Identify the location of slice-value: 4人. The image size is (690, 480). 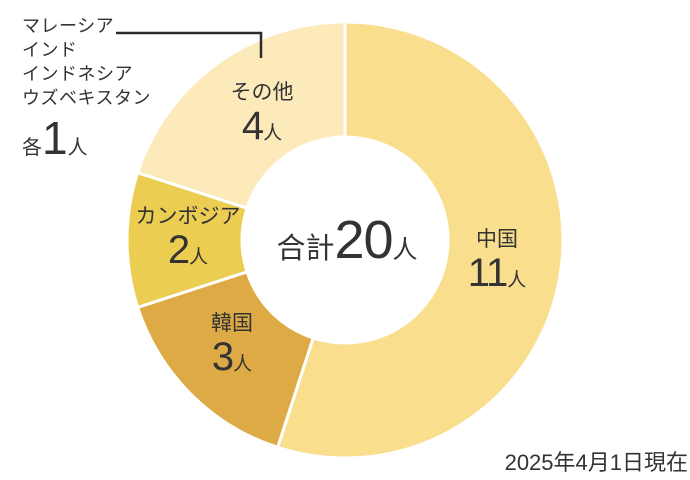
(262, 126).